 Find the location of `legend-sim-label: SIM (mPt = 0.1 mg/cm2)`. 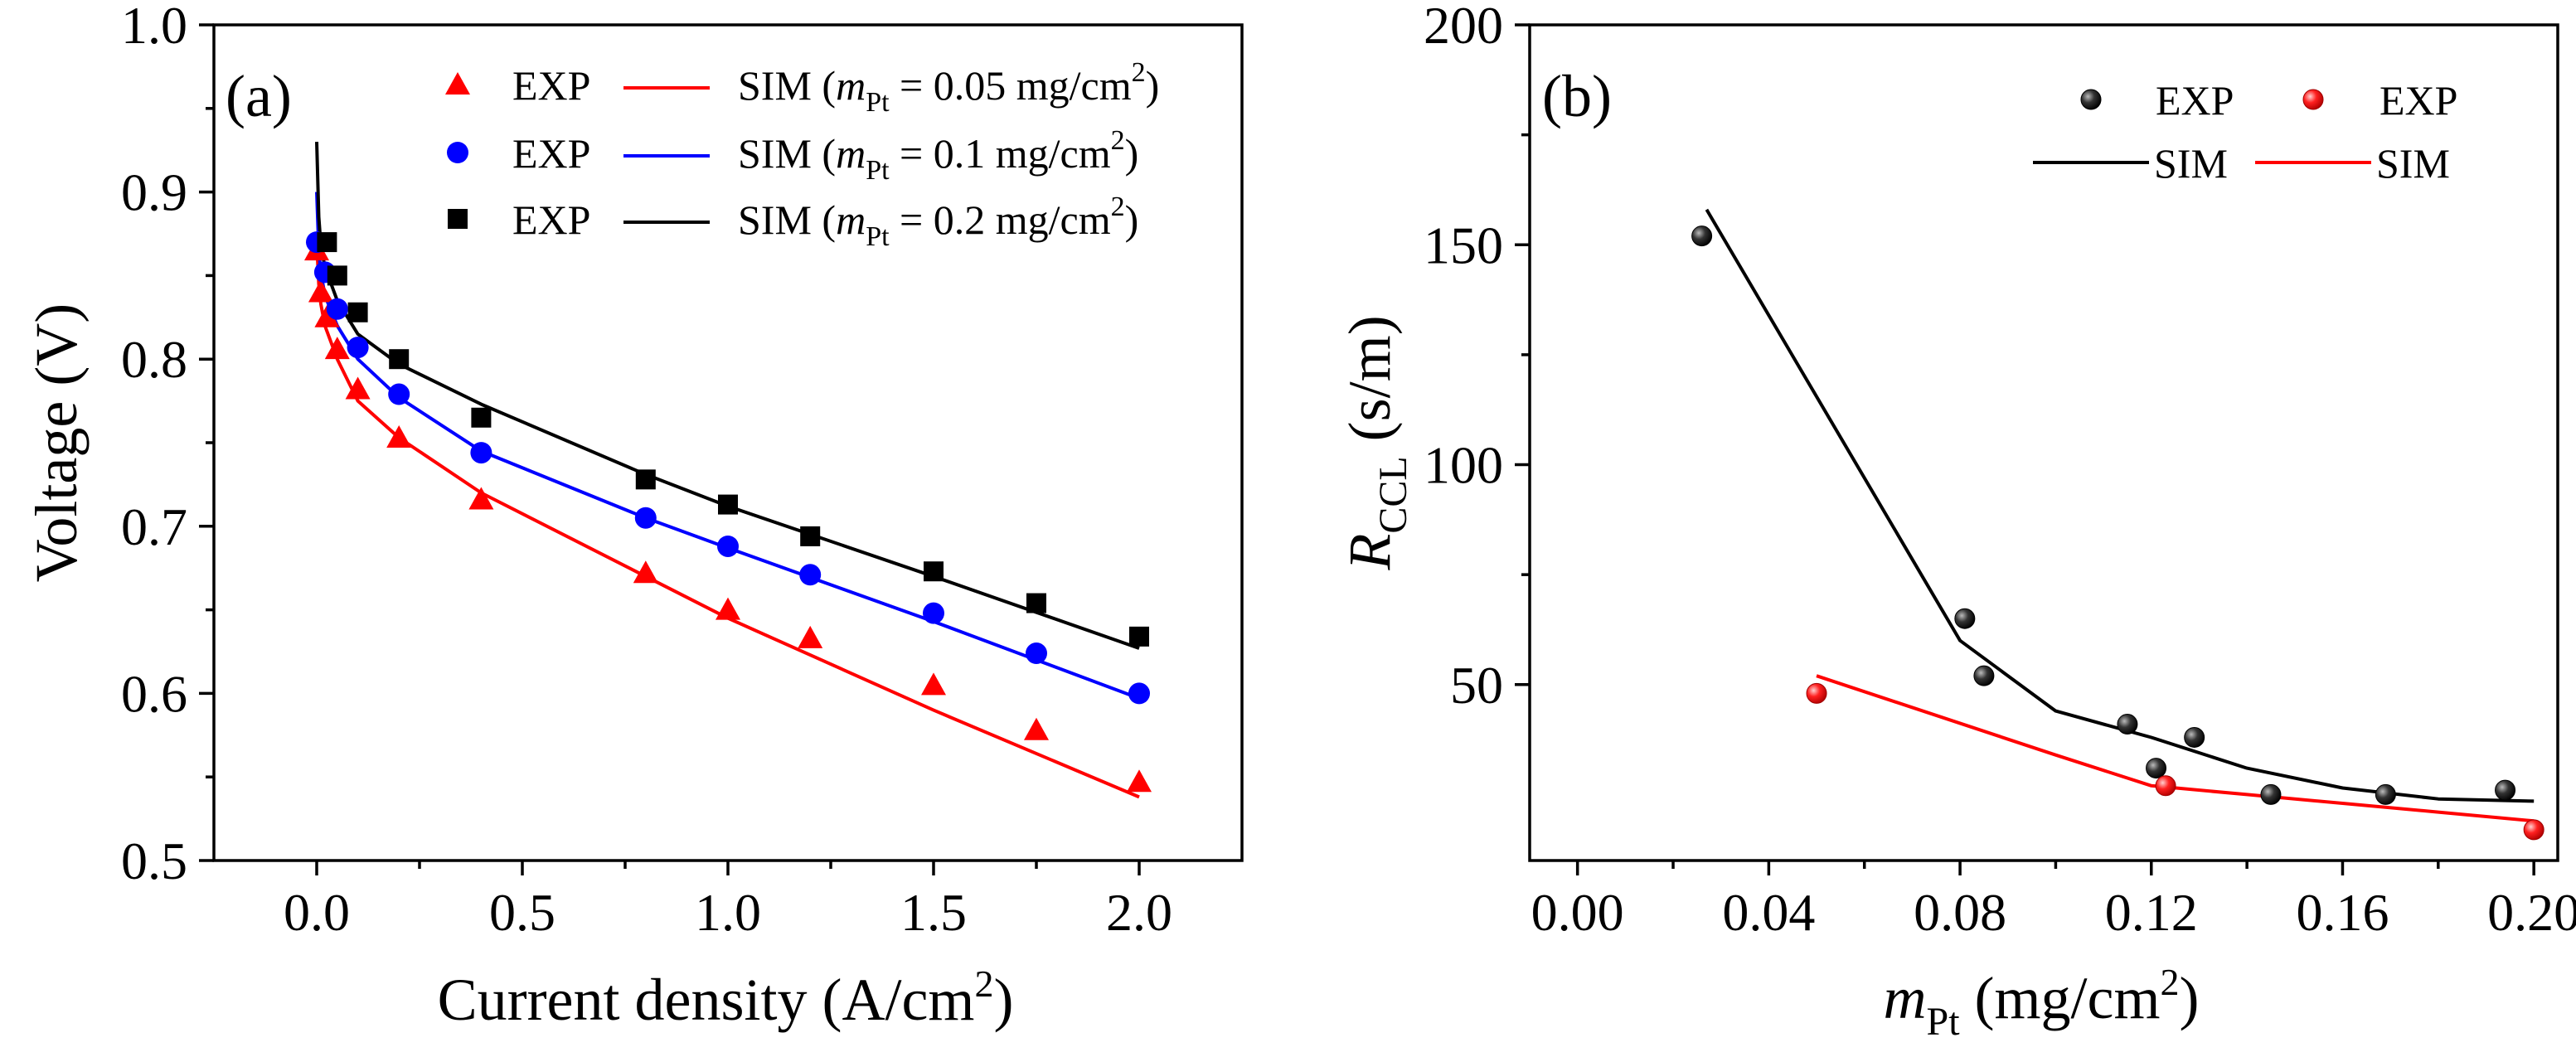

legend-sim-label: SIM (mPt = 0.1 mg/cm2) is located at coordinates (938, 155).